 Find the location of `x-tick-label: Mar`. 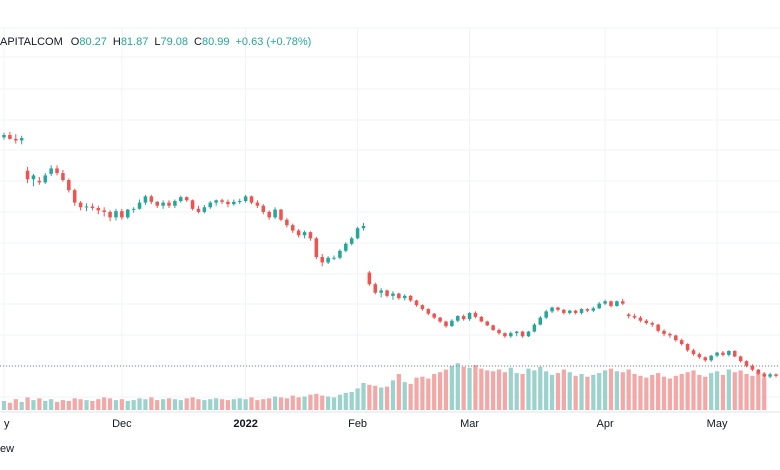

x-tick-label: Mar is located at coordinates (469, 424).